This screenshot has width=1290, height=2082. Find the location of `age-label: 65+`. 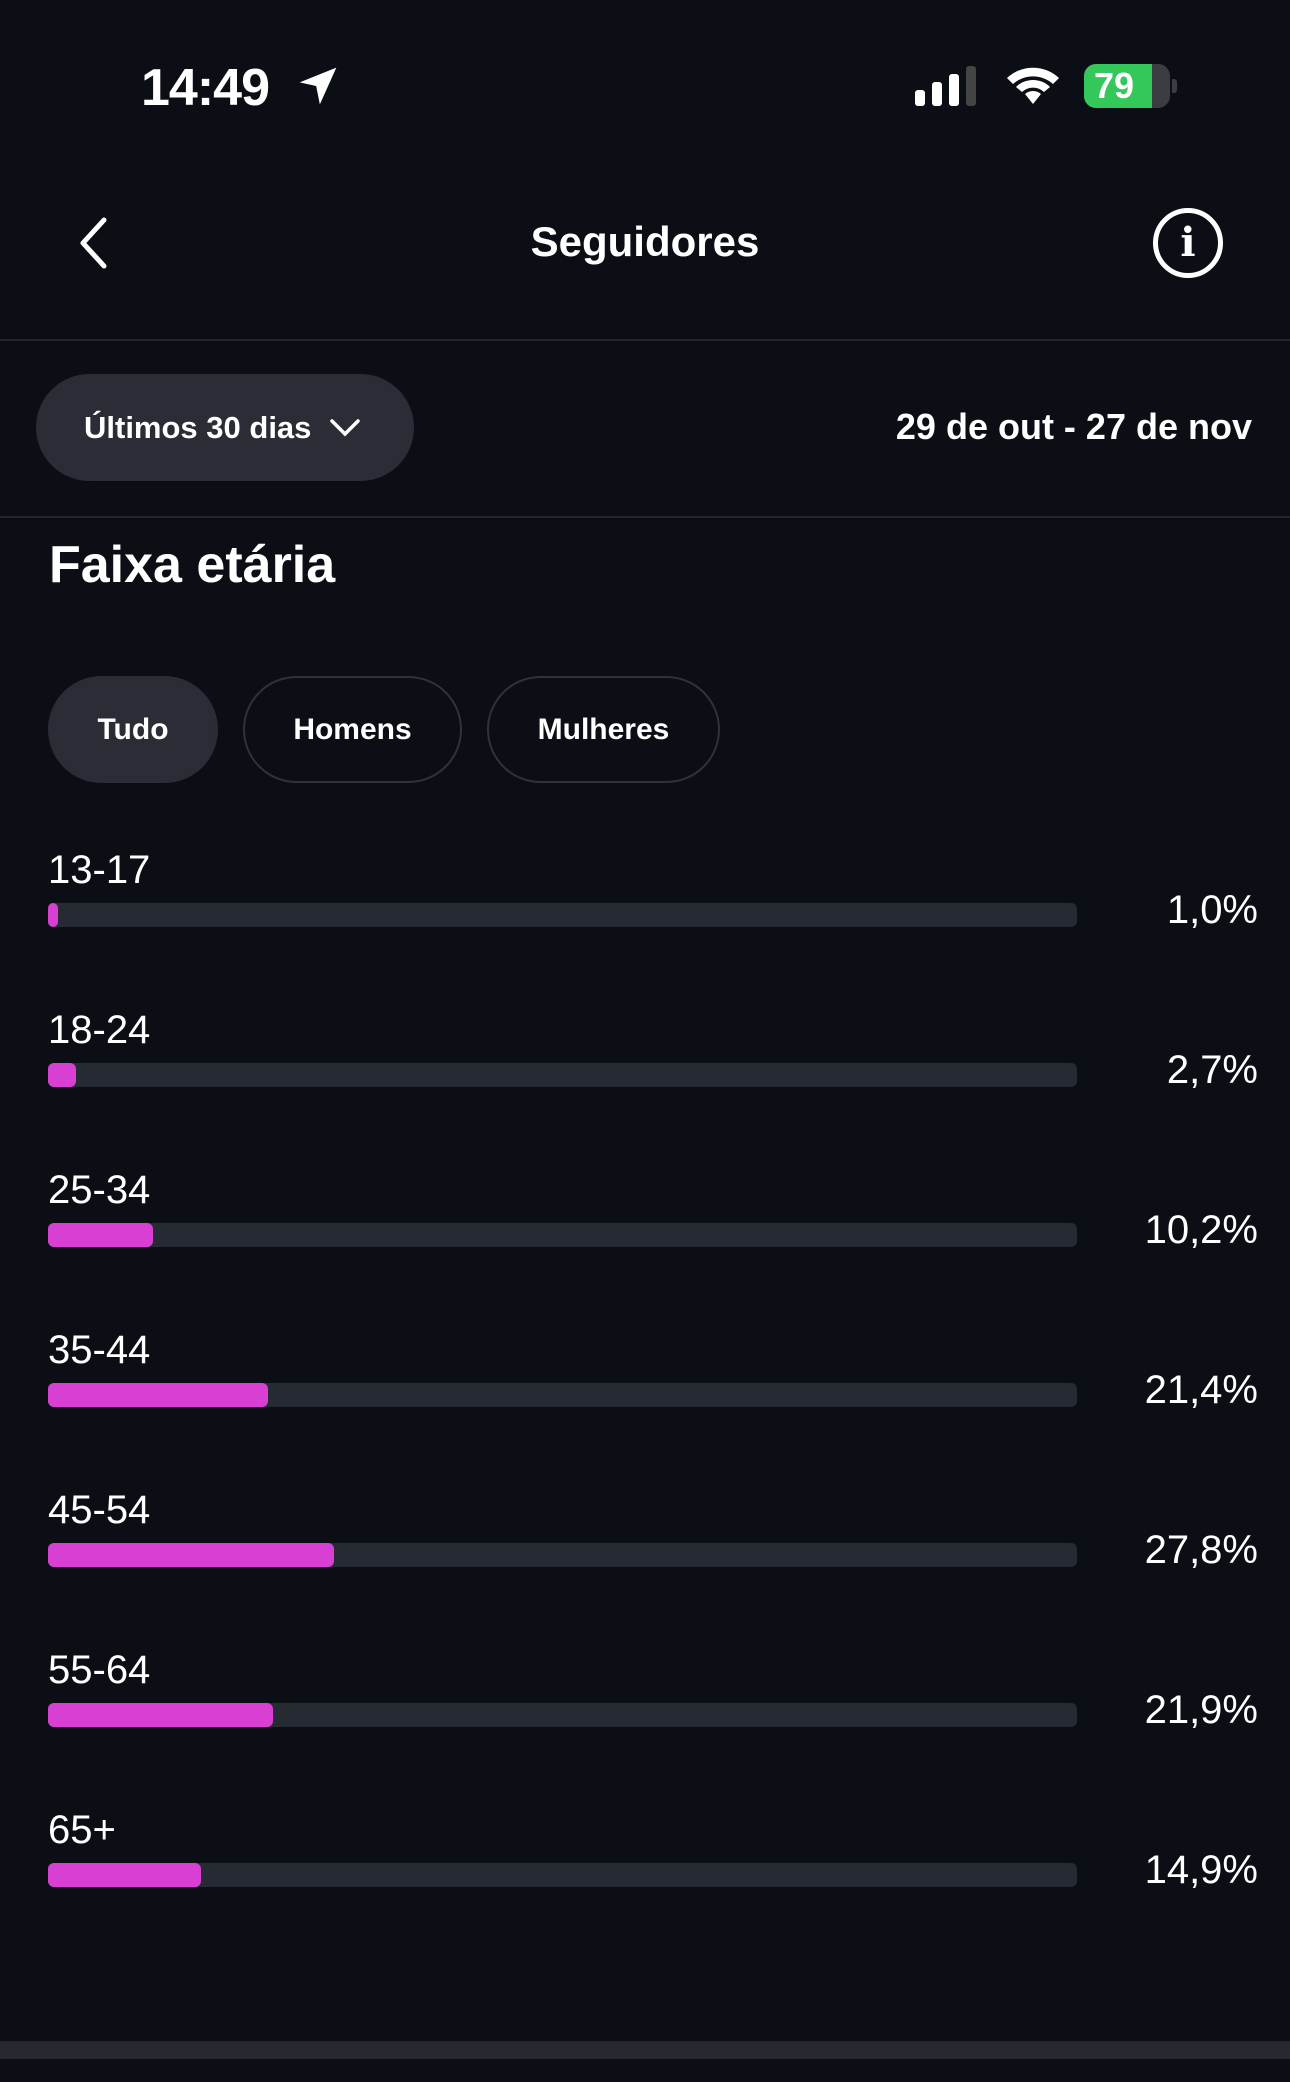

age-label: 65+ is located at coordinates (82, 1830).